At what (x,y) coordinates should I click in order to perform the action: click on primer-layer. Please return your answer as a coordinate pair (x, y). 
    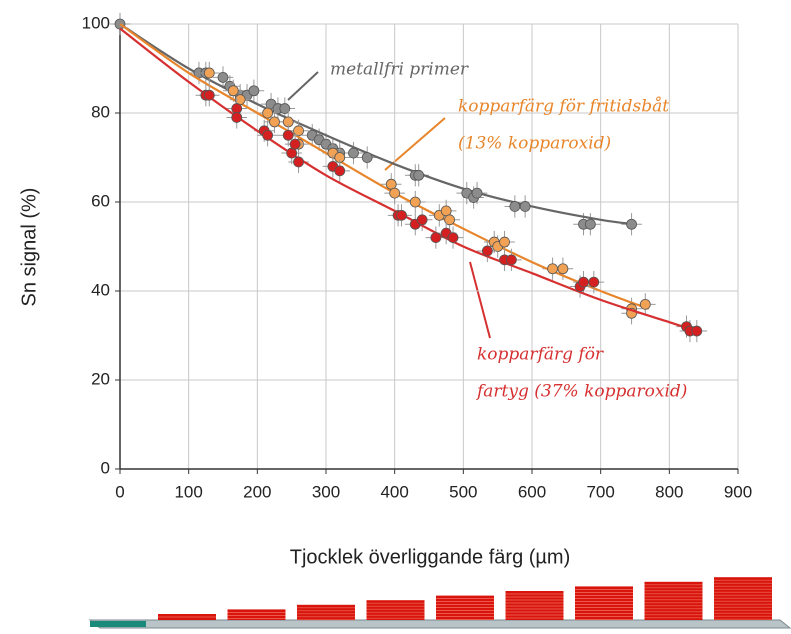
    Looking at the image, I should click on (118, 624).